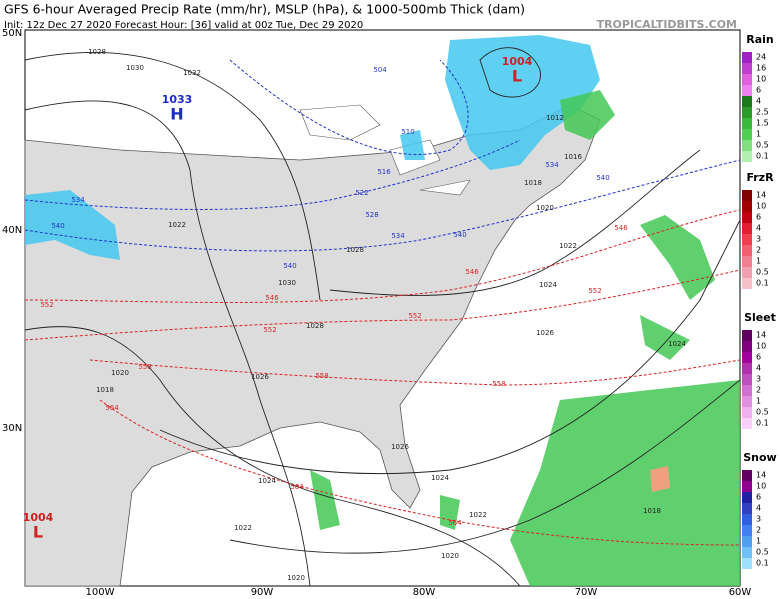 The height and width of the screenshot is (599, 780). What do you see at coordinates (660, 479) in the screenshot?
I see `mixed-area` at bounding box center [660, 479].